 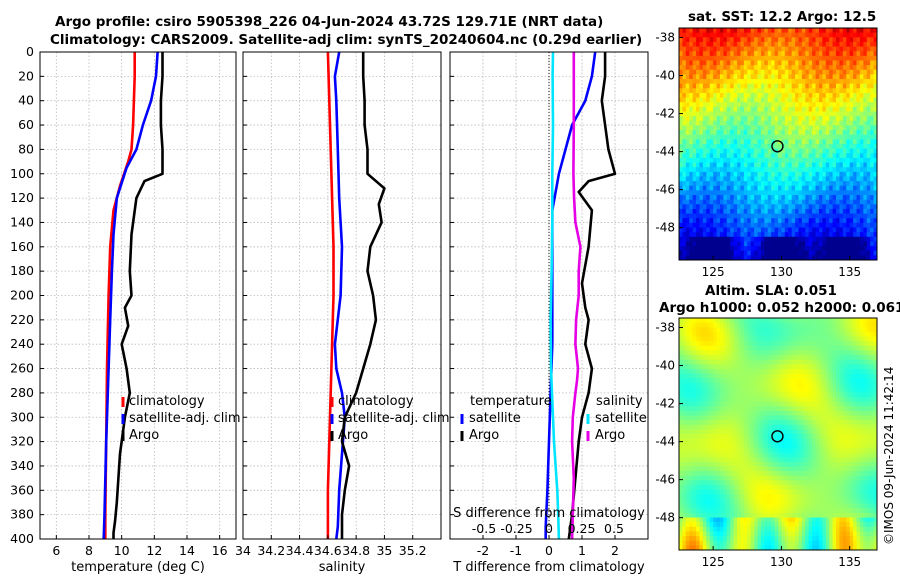 What do you see at coordinates (138, 567) in the screenshot?
I see `x-axis-label: temperature (deg C)` at bounding box center [138, 567].